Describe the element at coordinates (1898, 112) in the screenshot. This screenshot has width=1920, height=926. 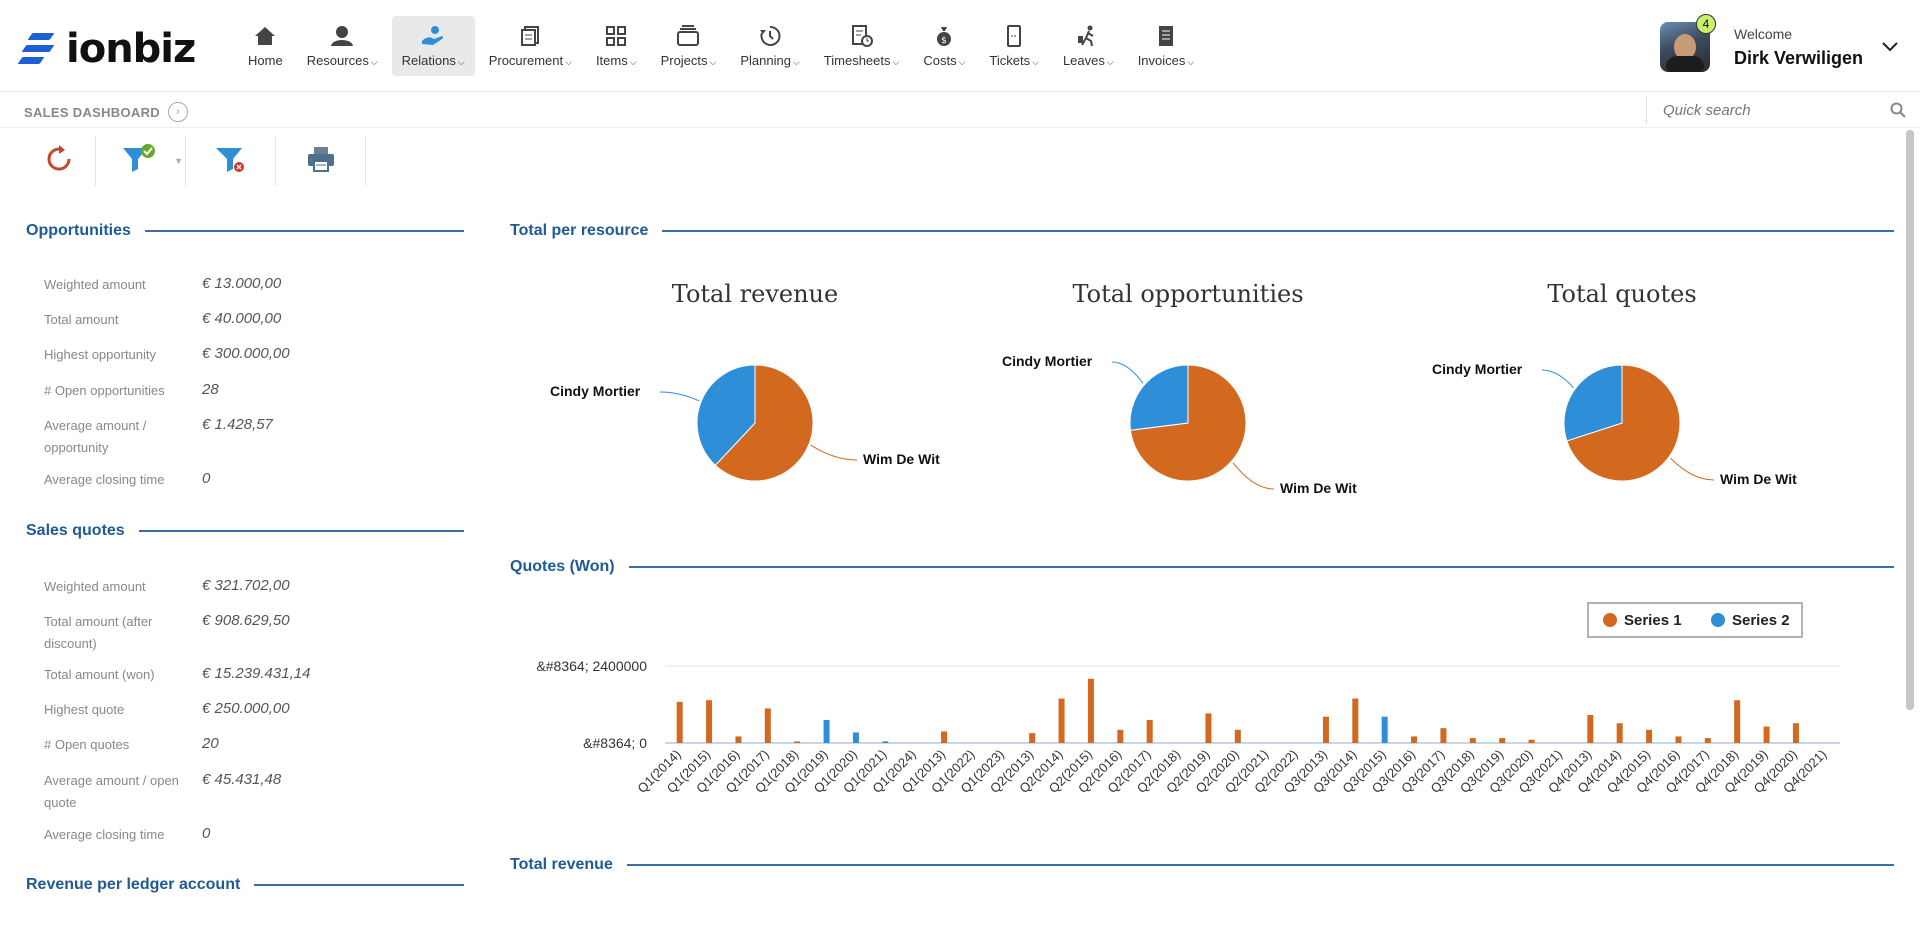
I see `search-icon` at that location.